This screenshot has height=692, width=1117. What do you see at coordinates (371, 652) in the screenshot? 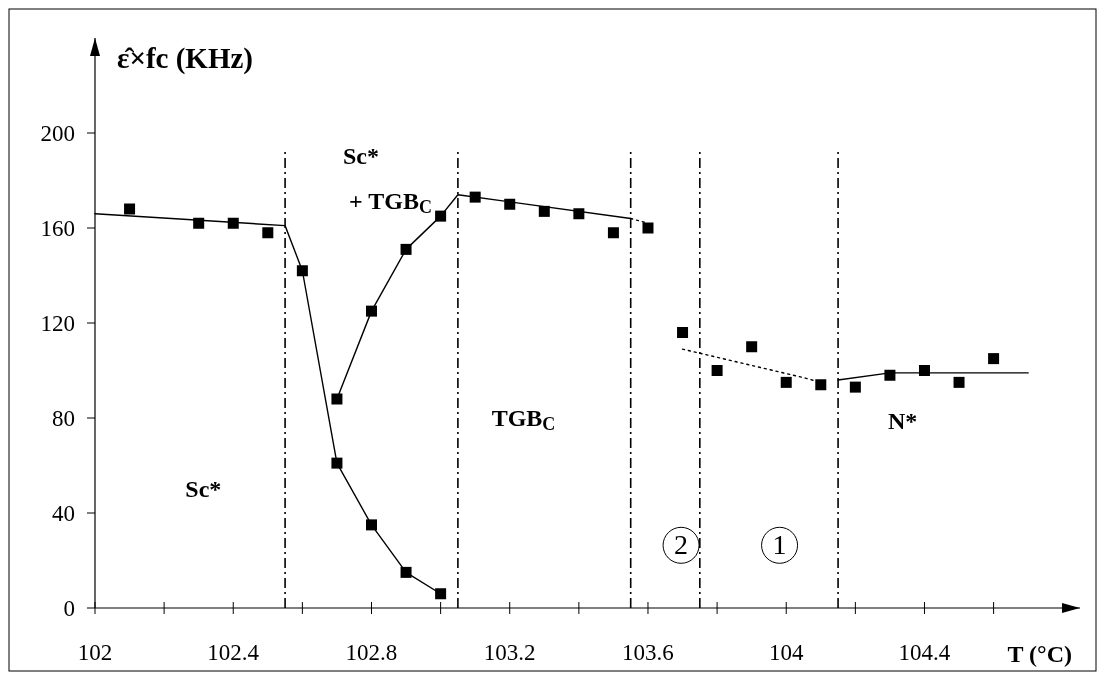
I see `x-tick-label: 102.8` at bounding box center [371, 652].